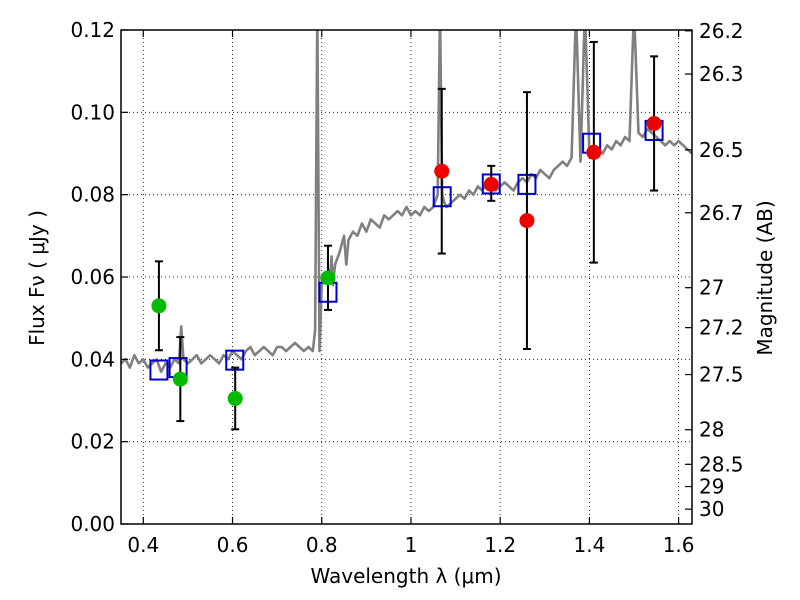  Describe the element at coordinates (721, 213) in the screenshot. I see `magnitude-tick-label: 26.7` at that location.